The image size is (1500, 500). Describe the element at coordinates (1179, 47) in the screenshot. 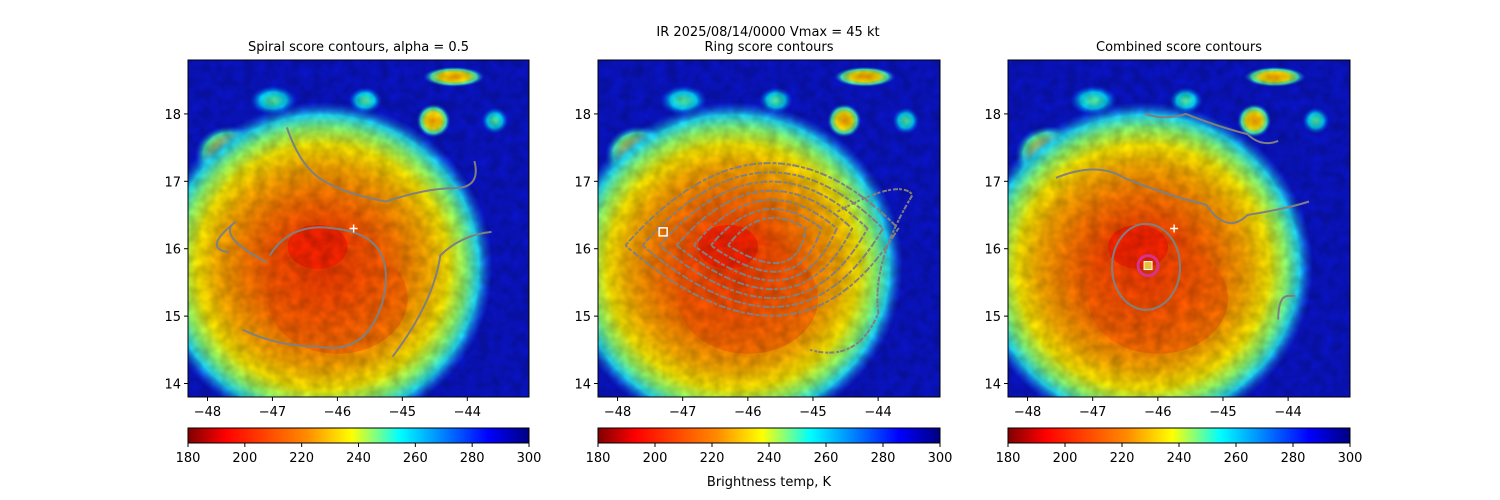

I see `panel-title: Combined score contours` at that location.